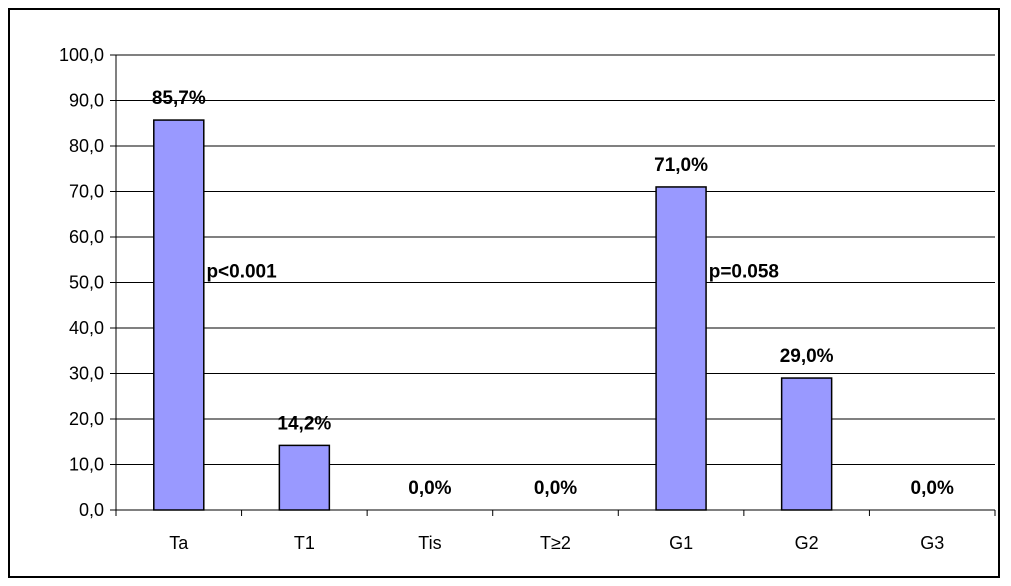 This screenshot has height=586, width=1011. What do you see at coordinates (241, 272) in the screenshot?
I see `p-value-annotation: p<0.001` at bounding box center [241, 272].